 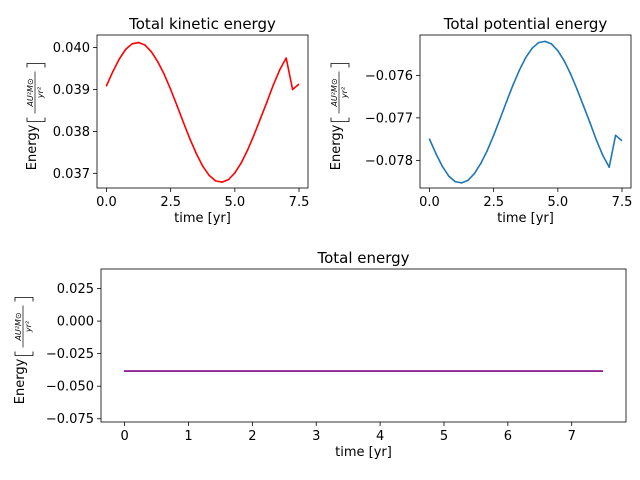 What do you see at coordinates (380, 436) in the screenshot?
I see `x-tick-label: 4` at bounding box center [380, 436].